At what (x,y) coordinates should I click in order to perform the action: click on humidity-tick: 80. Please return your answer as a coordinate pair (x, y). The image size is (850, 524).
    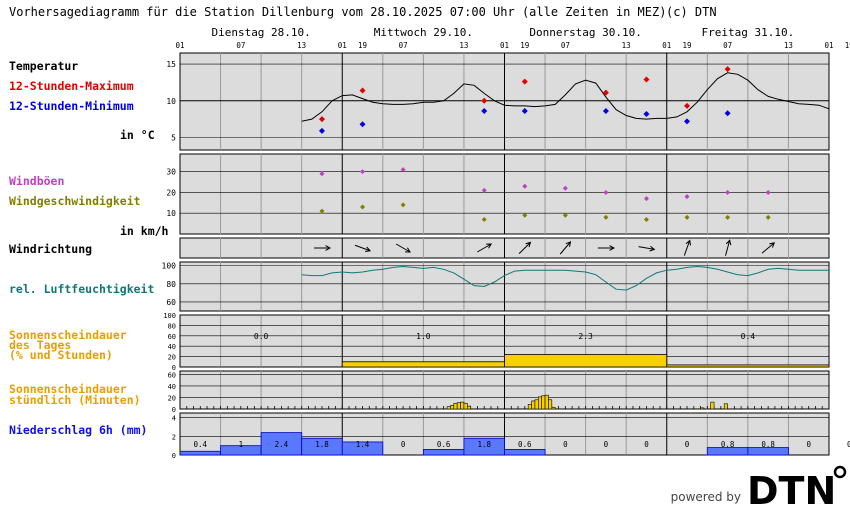
    Looking at the image, I should click on (171, 284).